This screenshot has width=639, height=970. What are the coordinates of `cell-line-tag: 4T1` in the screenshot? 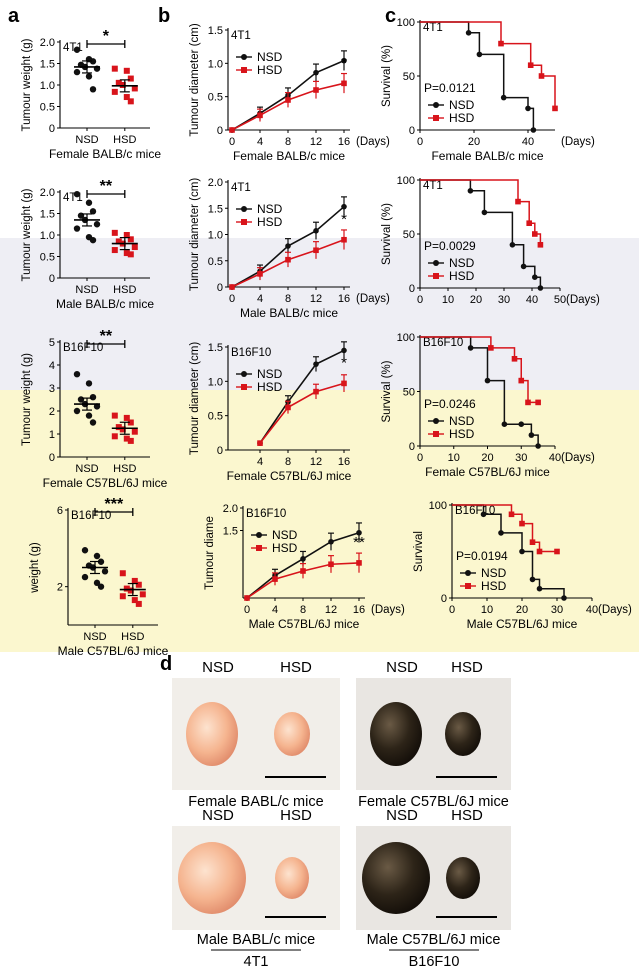 It's located at (73, 48).